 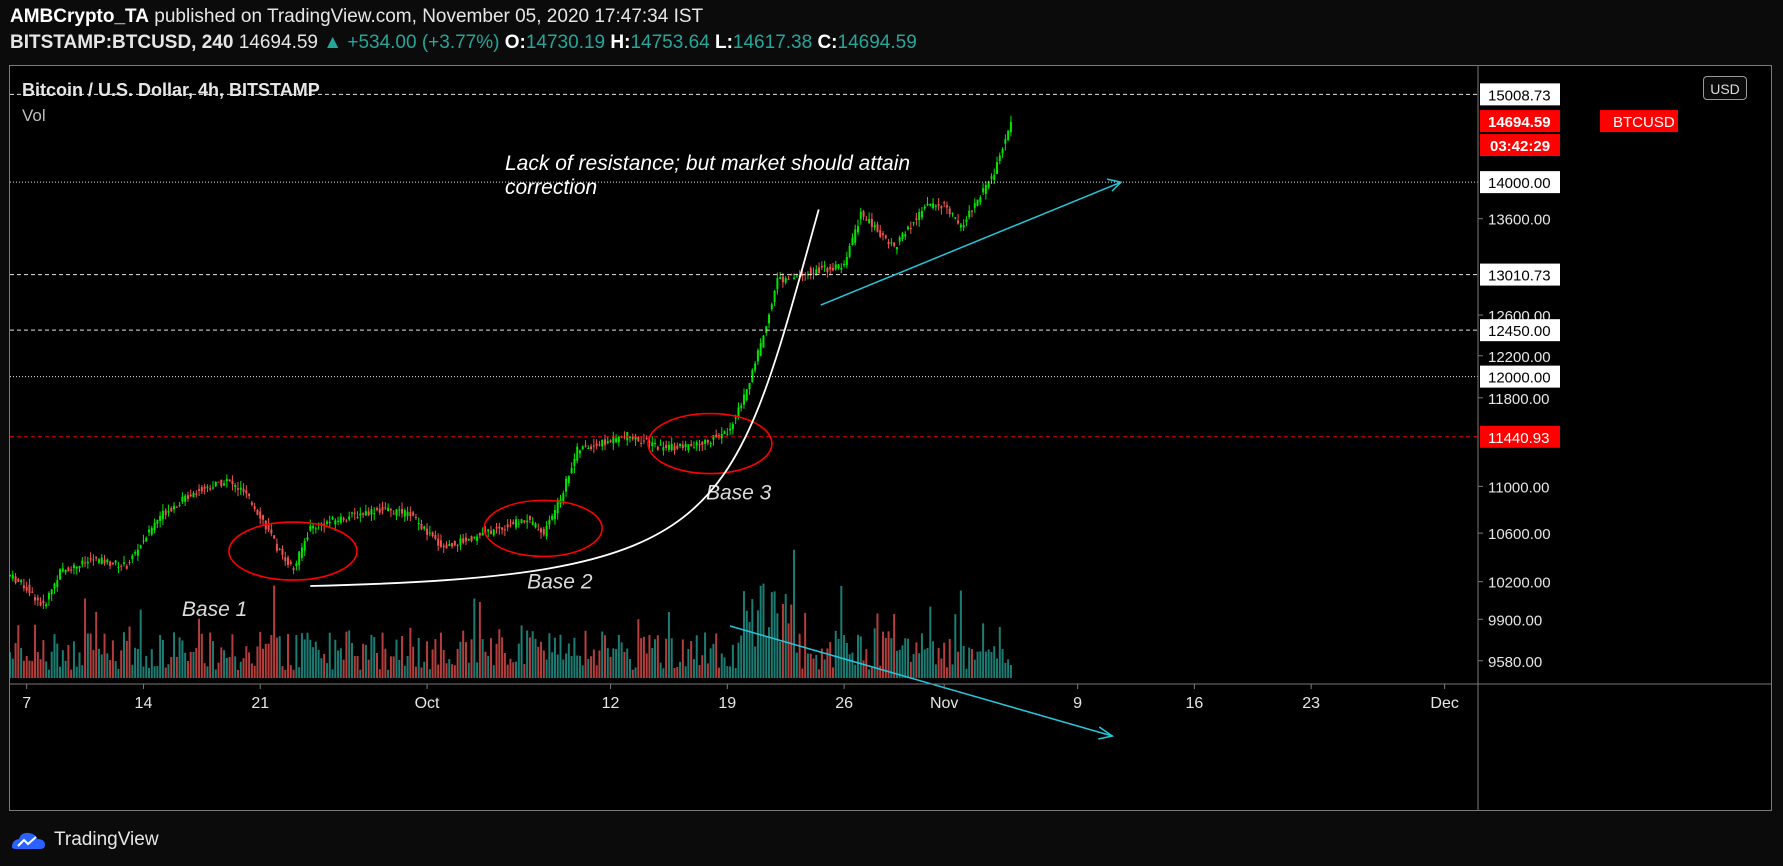 I want to click on y-tick-label: 9580.00, so click(x=1515, y=662).